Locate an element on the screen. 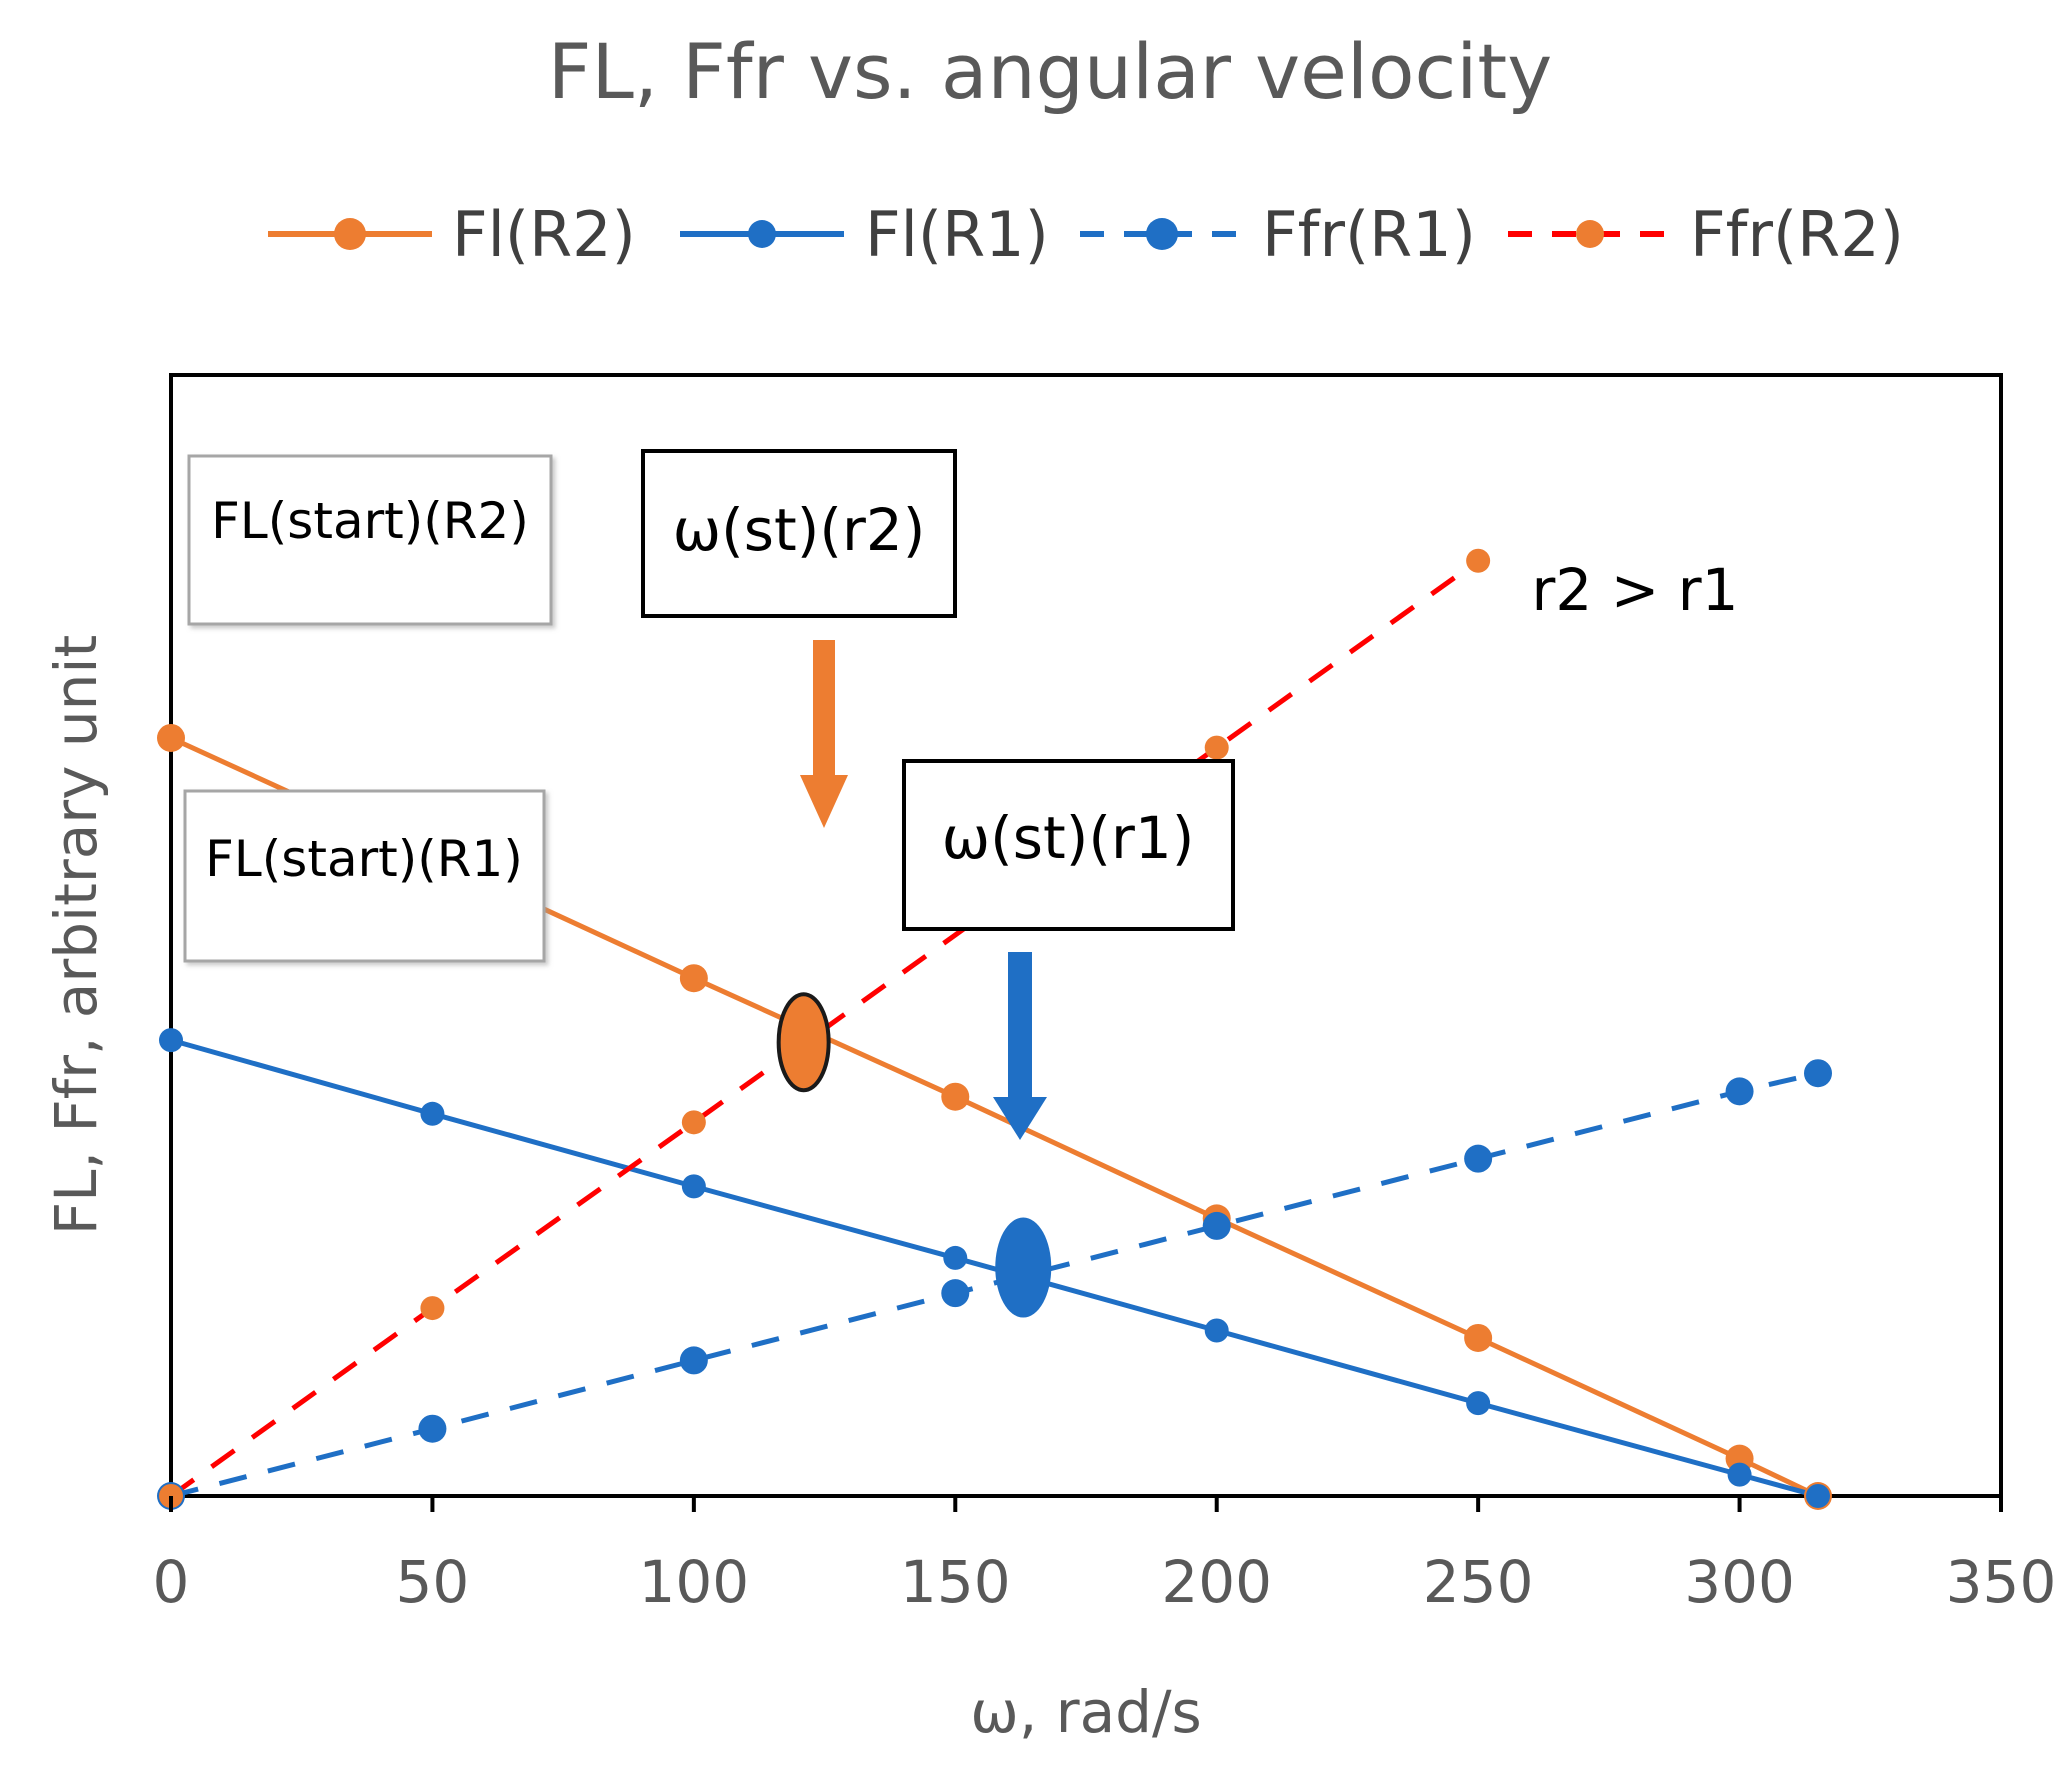  annotation-r-relation: r2 > r1 is located at coordinates (1635, 590).